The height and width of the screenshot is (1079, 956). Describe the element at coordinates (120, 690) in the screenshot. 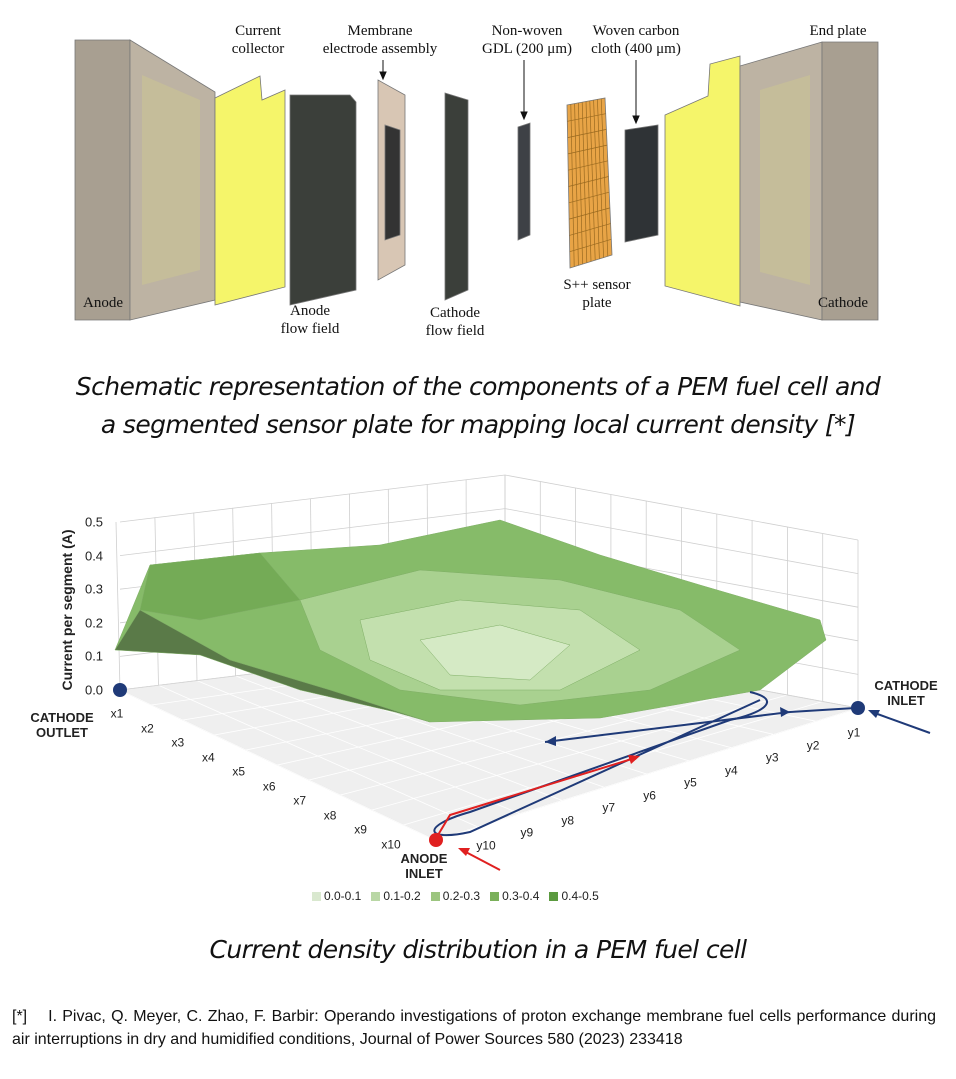

I see `outlet-dot` at that location.